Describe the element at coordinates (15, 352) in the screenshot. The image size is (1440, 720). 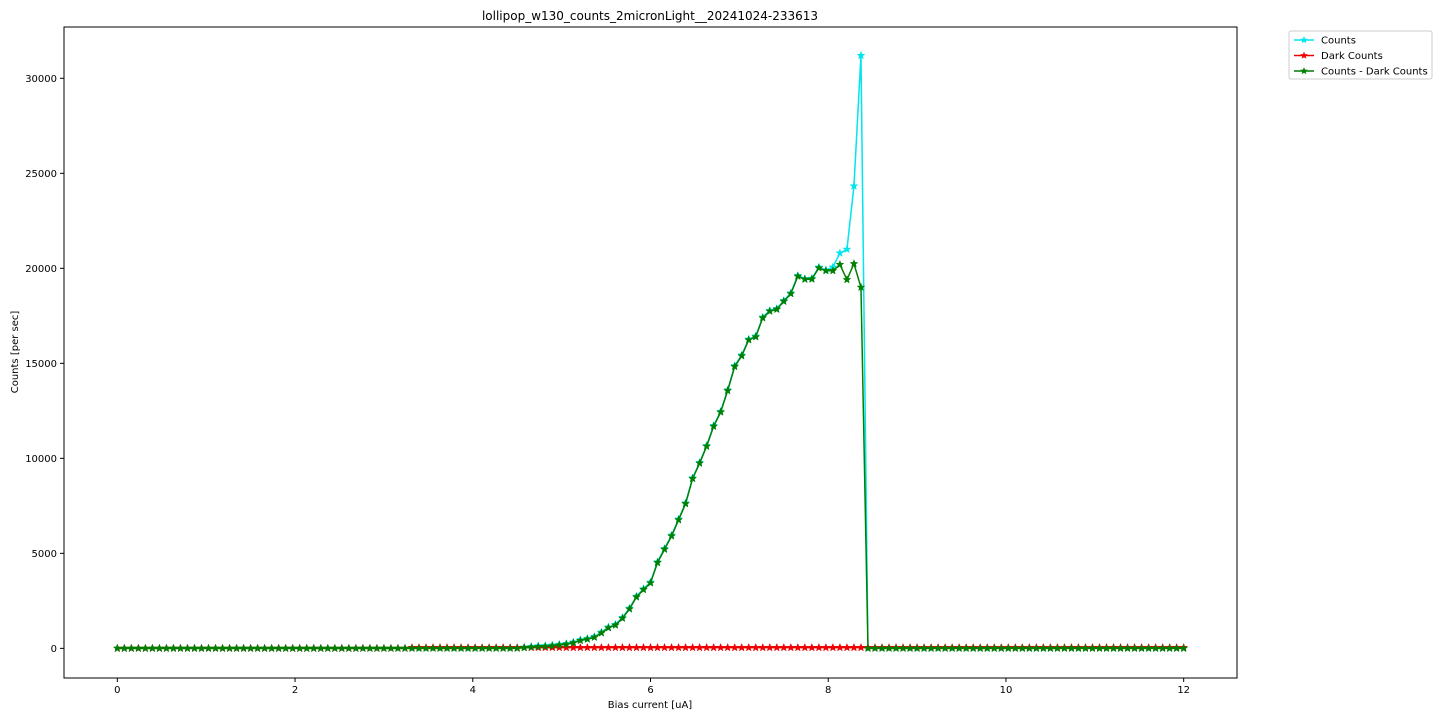
I see `y-axis-label: Counts [per sec]` at that location.